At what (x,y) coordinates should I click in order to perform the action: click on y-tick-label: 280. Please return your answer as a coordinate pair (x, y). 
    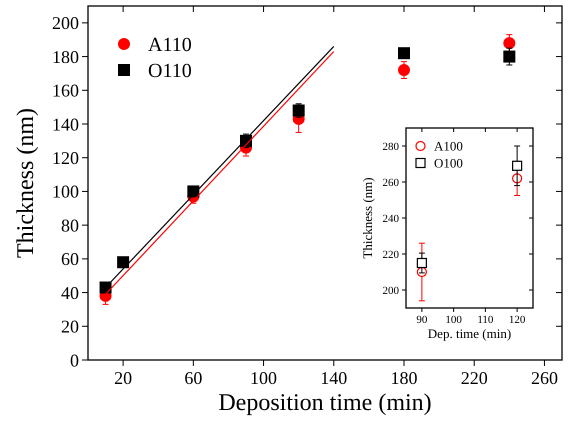
    Looking at the image, I should click on (391, 146).